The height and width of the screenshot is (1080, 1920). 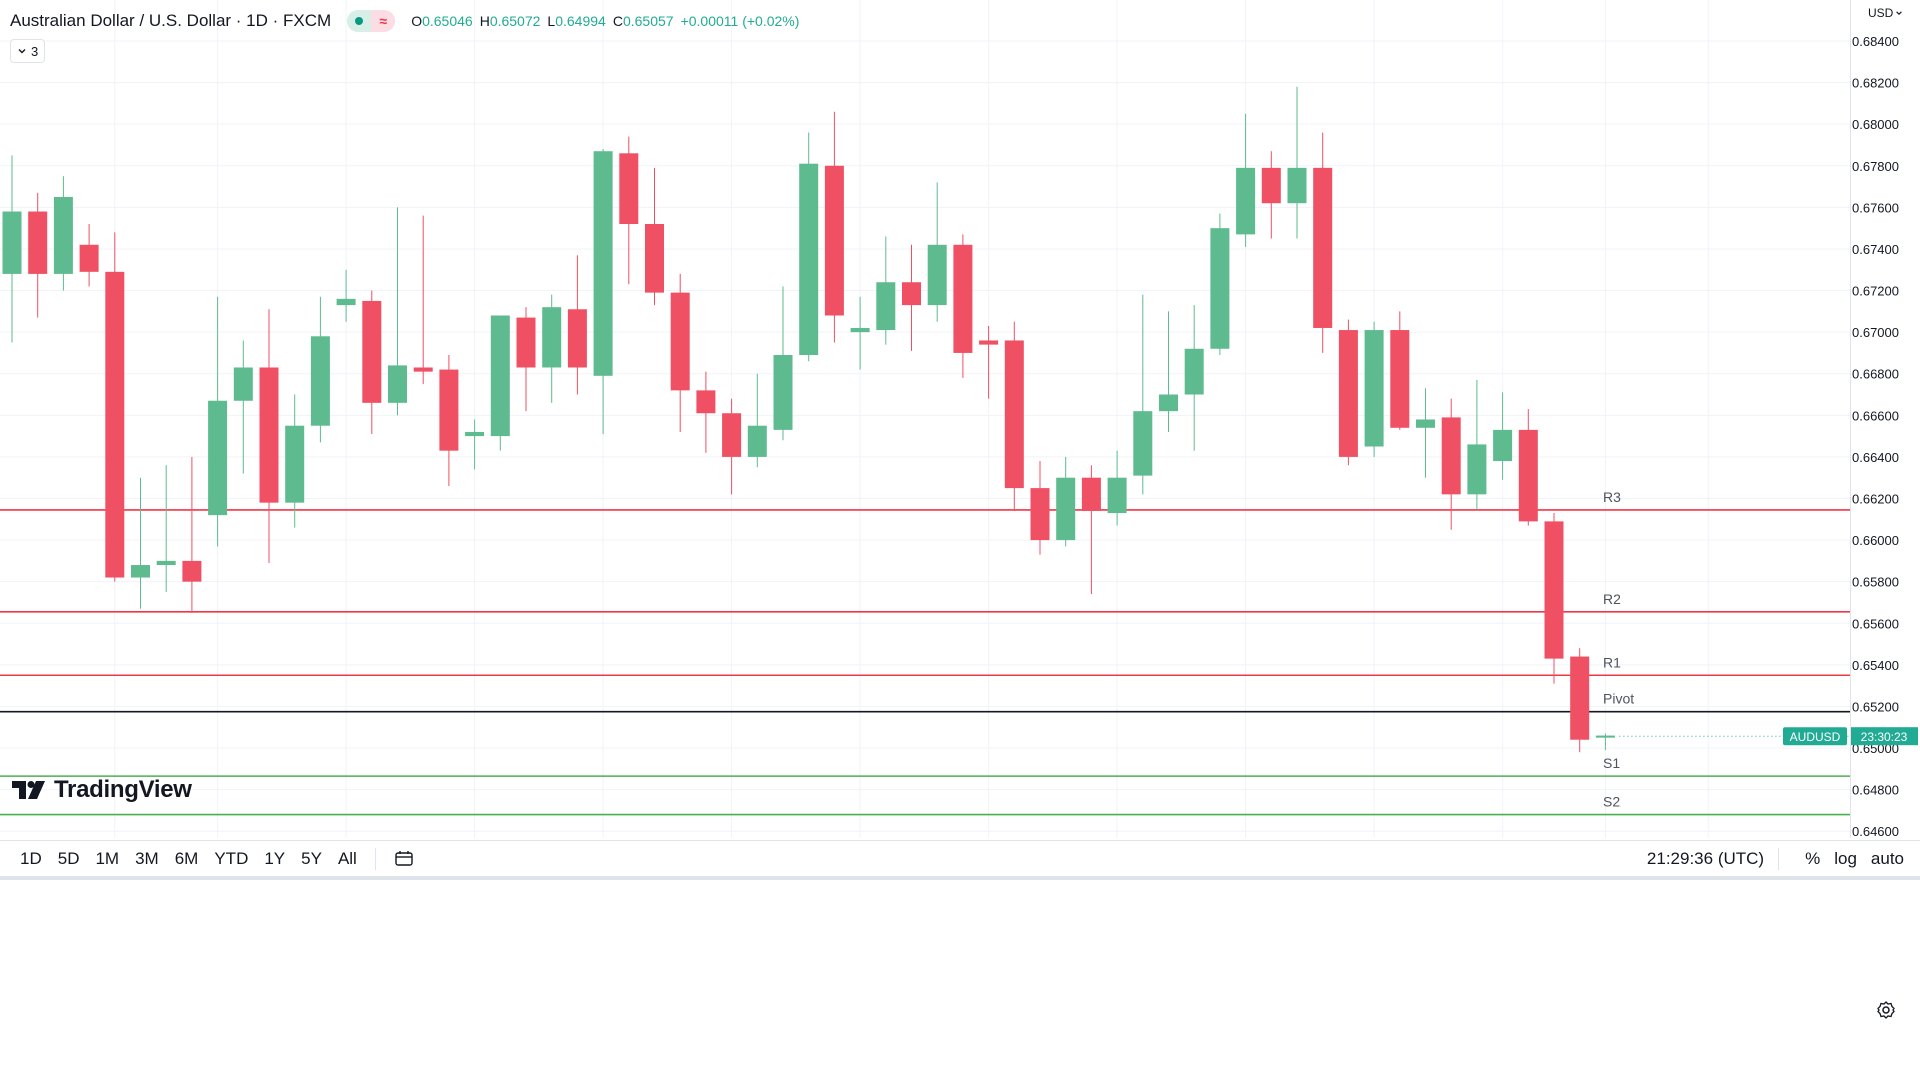 I want to click on period-1d-button: 1D, so click(x=31, y=858).